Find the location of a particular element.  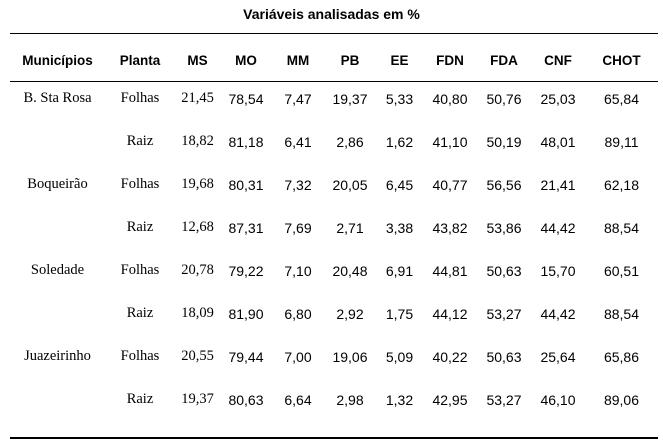

header-pb: PB is located at coordinates (350, 60).